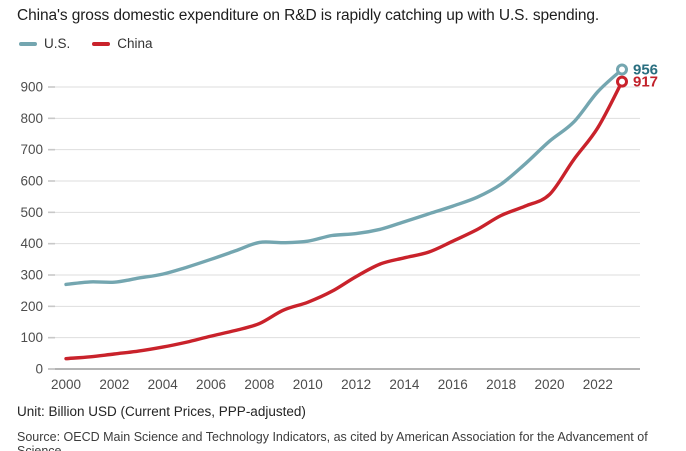 Image resolution: width=686 pixels, height=451 pixels. I want to click on y-axis-label: 700, so click(31, 149).